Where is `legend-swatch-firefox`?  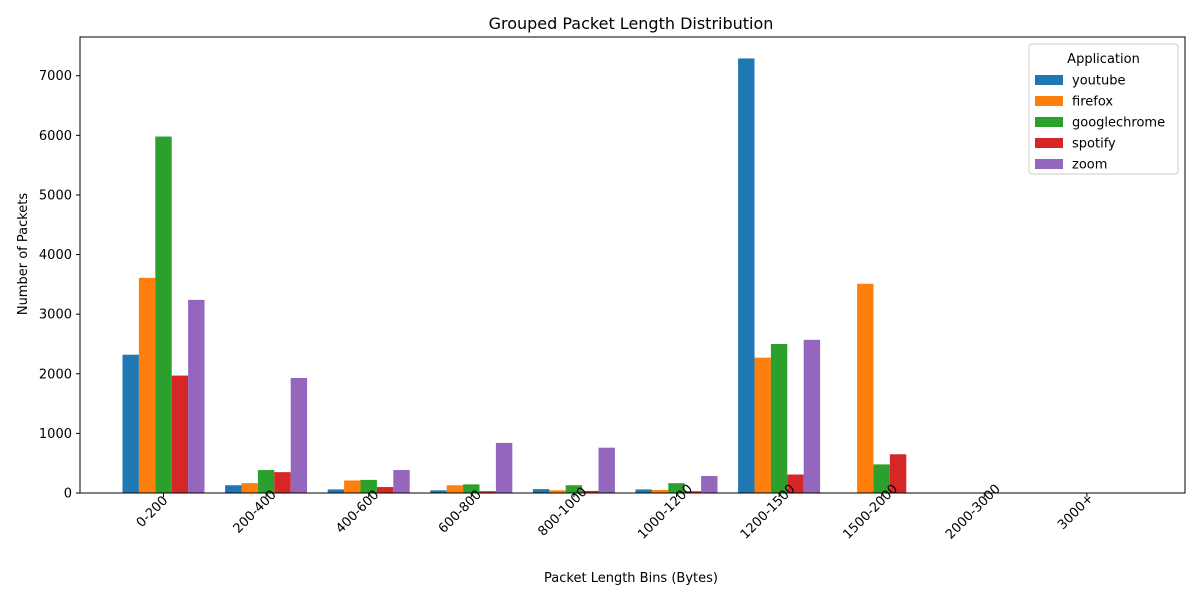 legend-swatch-firefox is located at coordinates (1049, 101).